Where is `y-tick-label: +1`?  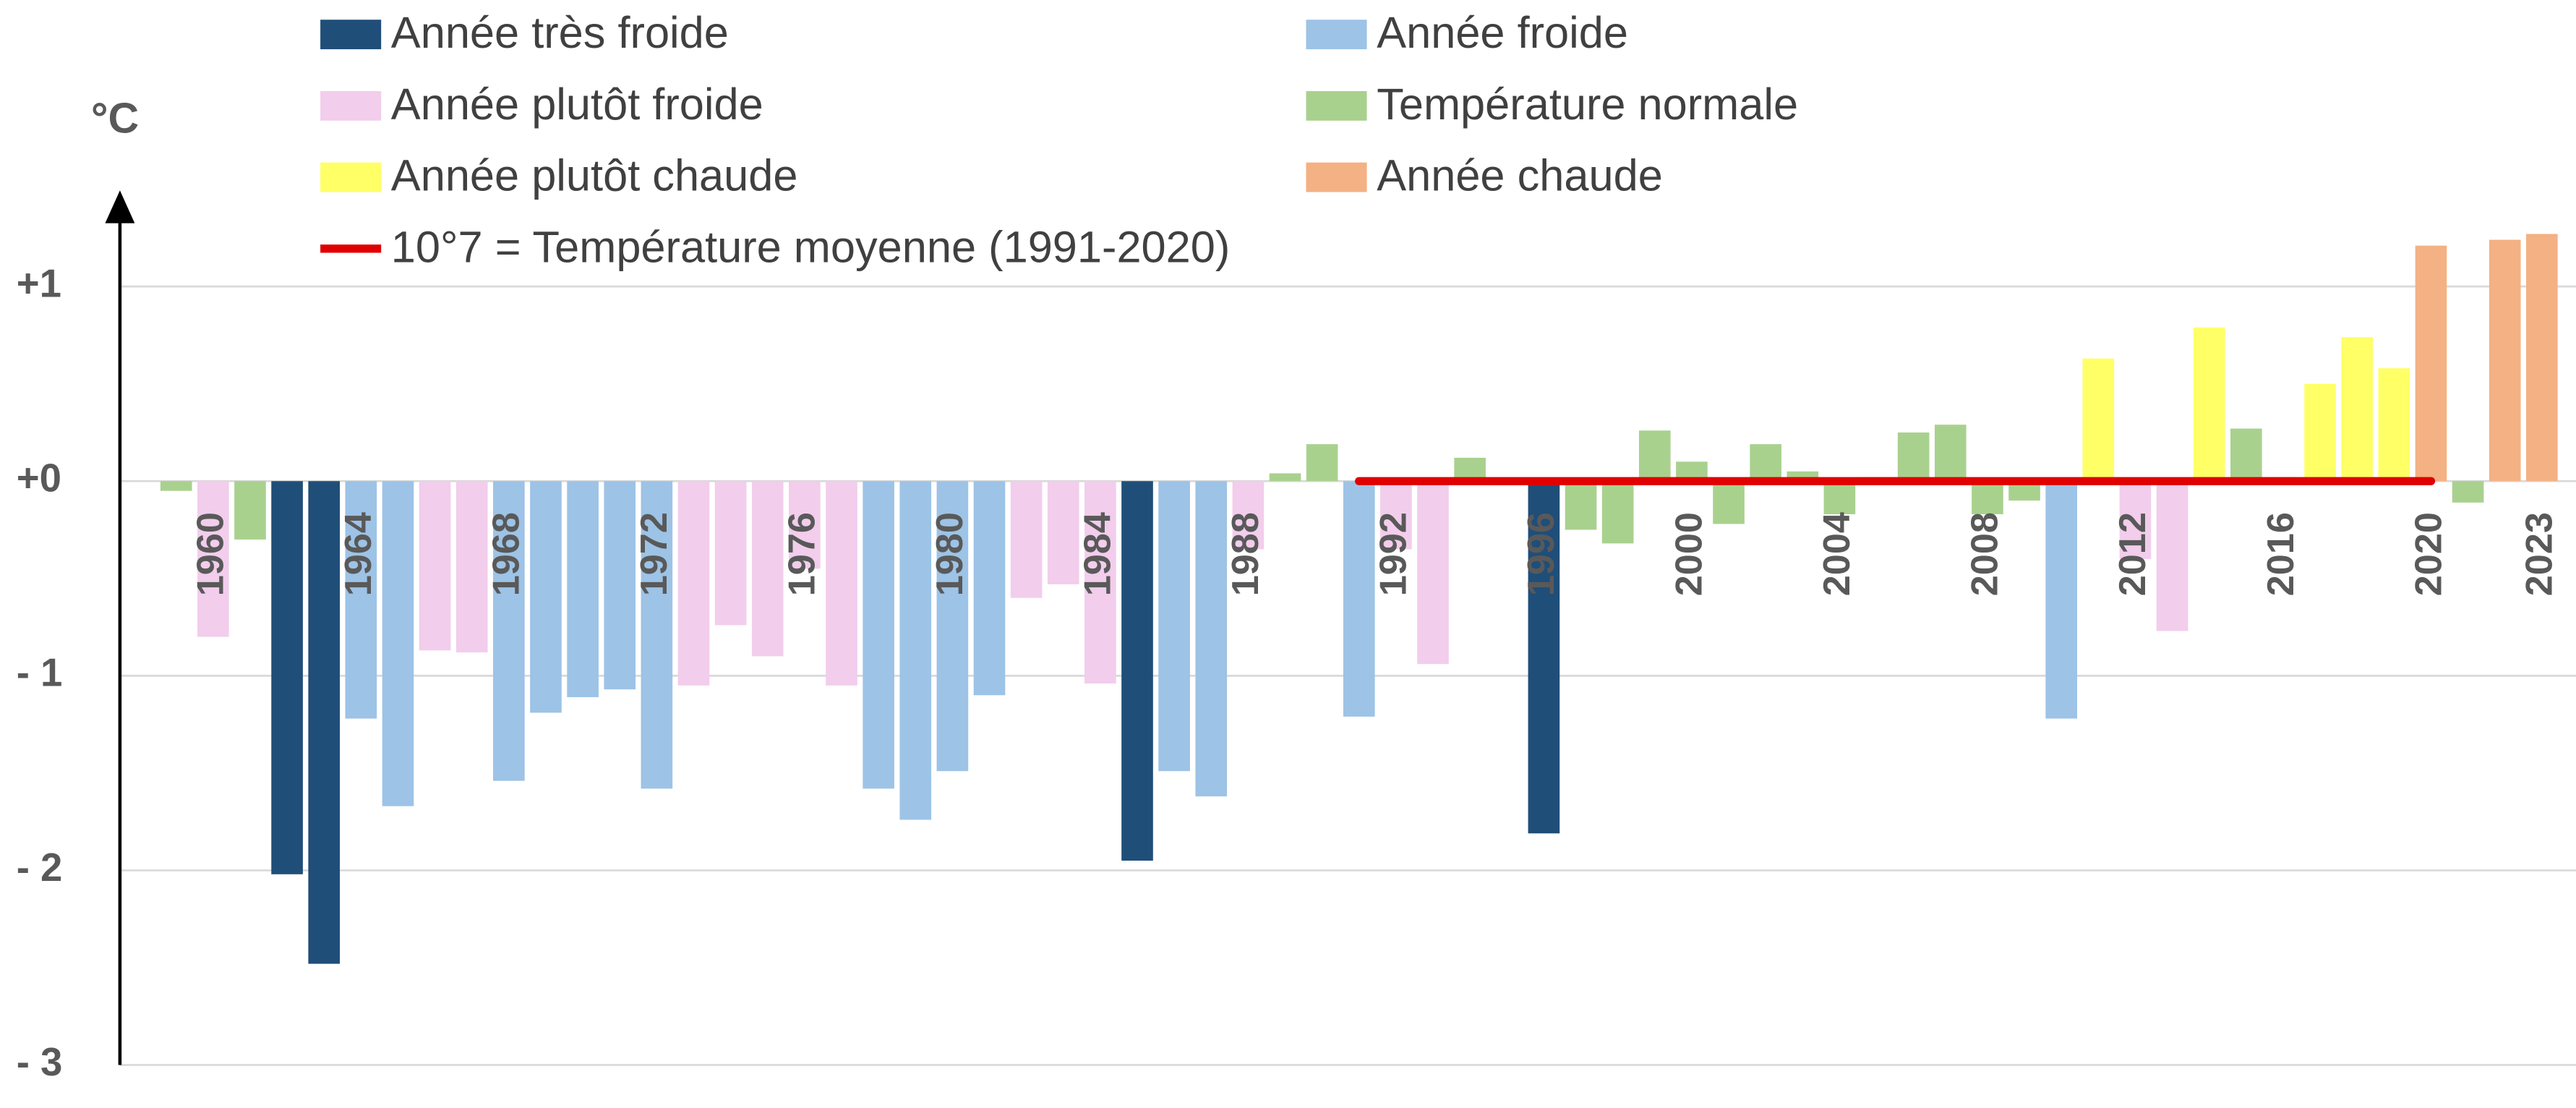 y-tick-label: +1 is located at coordinates (39, 284).